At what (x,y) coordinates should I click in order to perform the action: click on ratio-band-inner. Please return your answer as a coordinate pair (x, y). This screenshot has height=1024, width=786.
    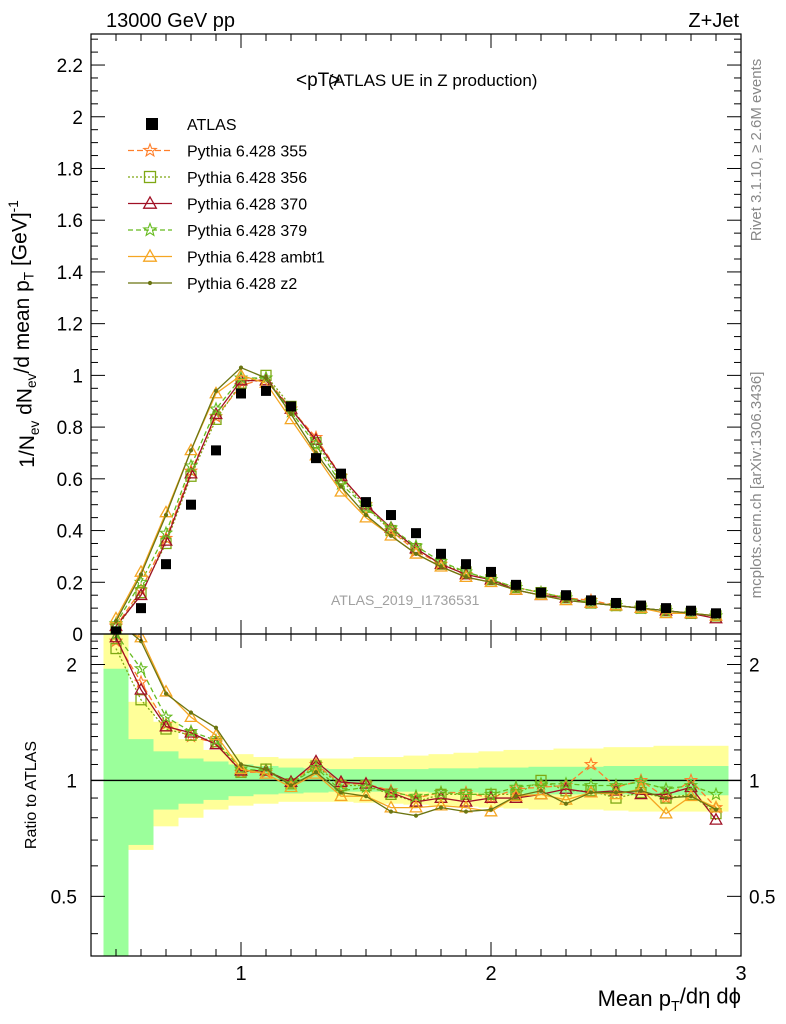
    Looking at the image, I should click on (191, 781).